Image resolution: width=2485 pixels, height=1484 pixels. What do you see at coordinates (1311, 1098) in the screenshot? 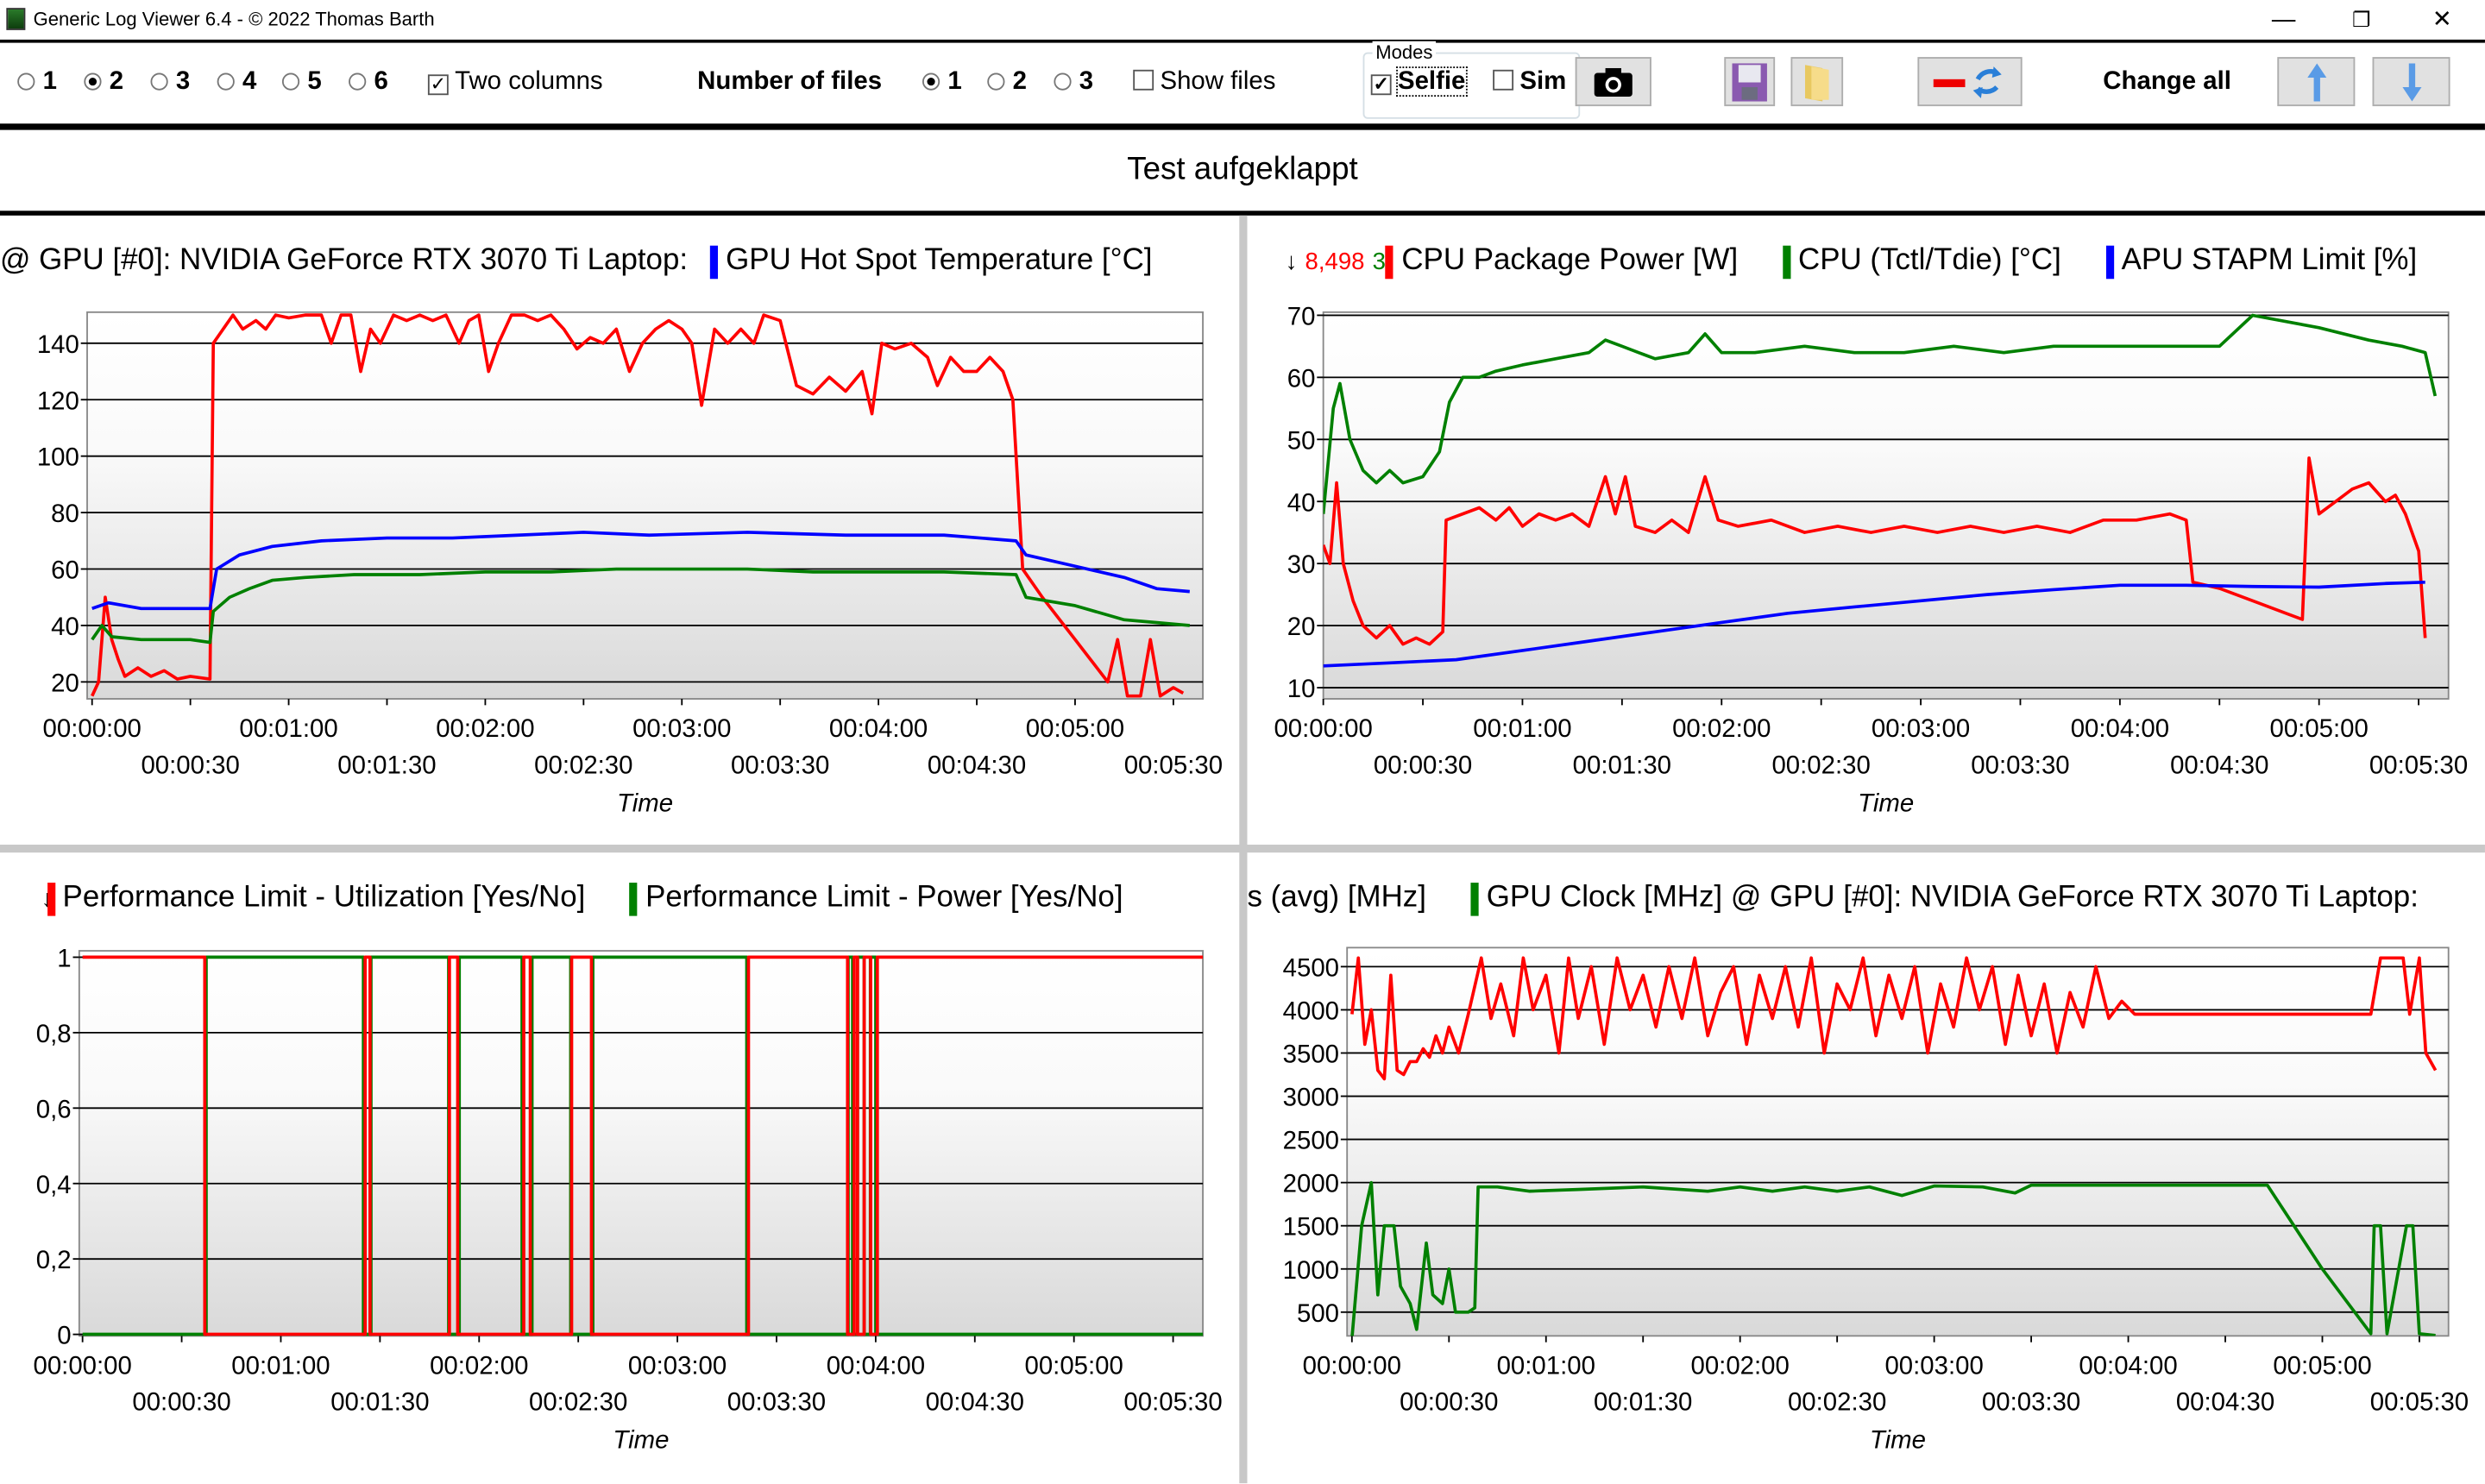
I see `y-tick-label: 3000` at bounding box center [1311, 1098].